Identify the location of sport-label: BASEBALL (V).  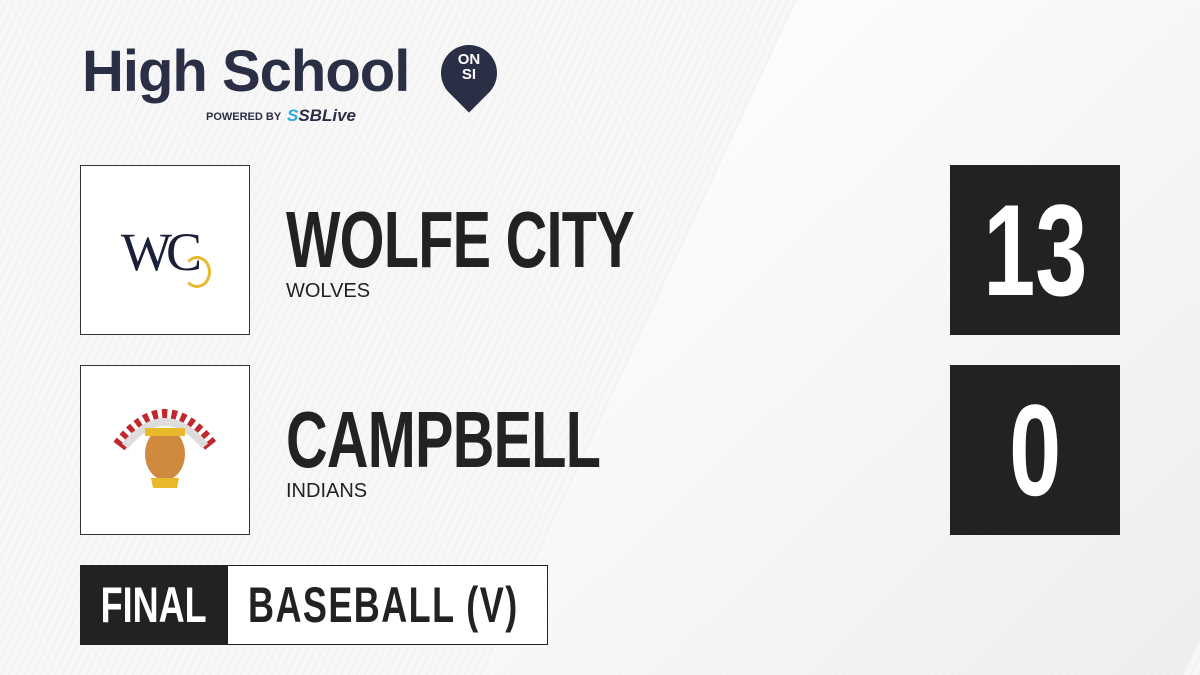
(387, 605).